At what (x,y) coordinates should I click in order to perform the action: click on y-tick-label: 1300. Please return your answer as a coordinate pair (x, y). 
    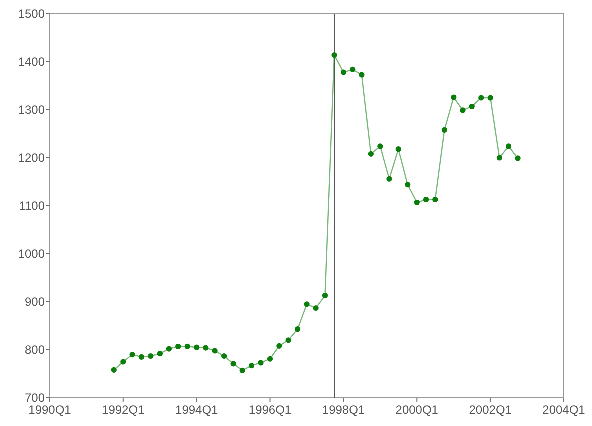
    Looking at the image, I should click on (32, 110).